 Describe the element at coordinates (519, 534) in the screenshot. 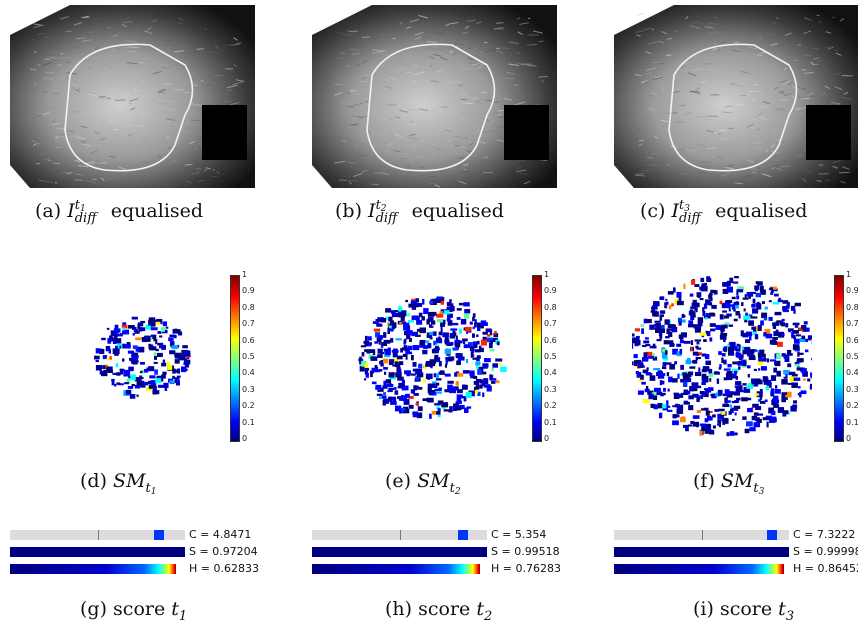

I see `c-score-label: C = 5.354` at that location.